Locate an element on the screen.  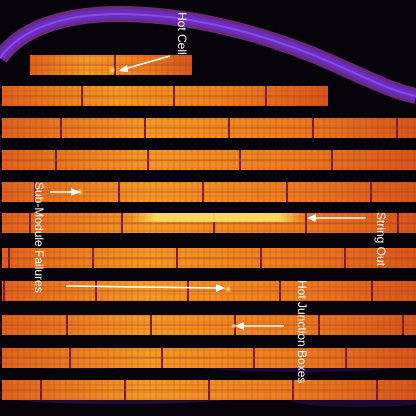
label-sub-module-failures: Sub-Module Failures is located at coordinates (39, 237).